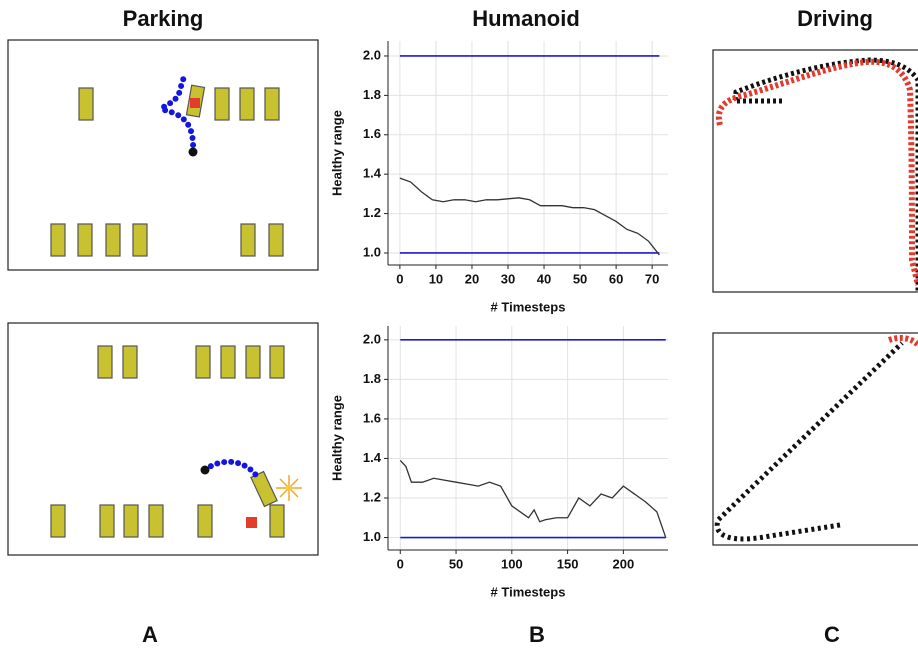 The height and width of the screenshot is (654, 918). I want to click on panel-label: A, so click(150, 634).